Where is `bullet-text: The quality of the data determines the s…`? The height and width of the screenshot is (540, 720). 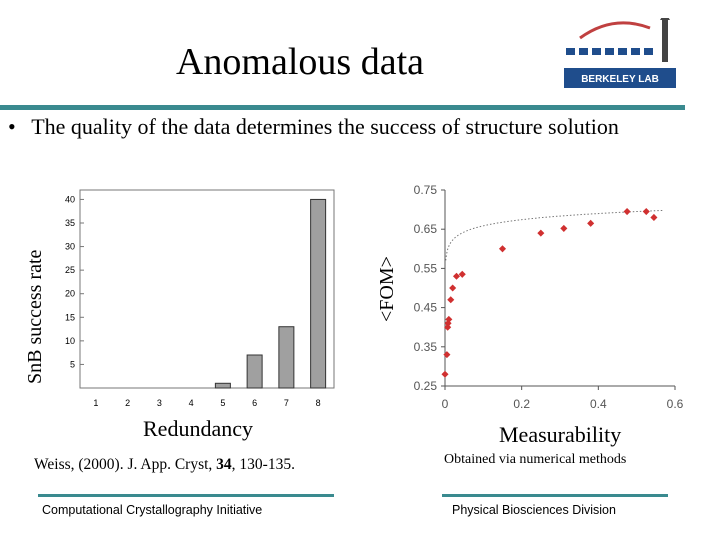 bullet-text: The quality of the data determines the s… is located at coordinates (325, 126).